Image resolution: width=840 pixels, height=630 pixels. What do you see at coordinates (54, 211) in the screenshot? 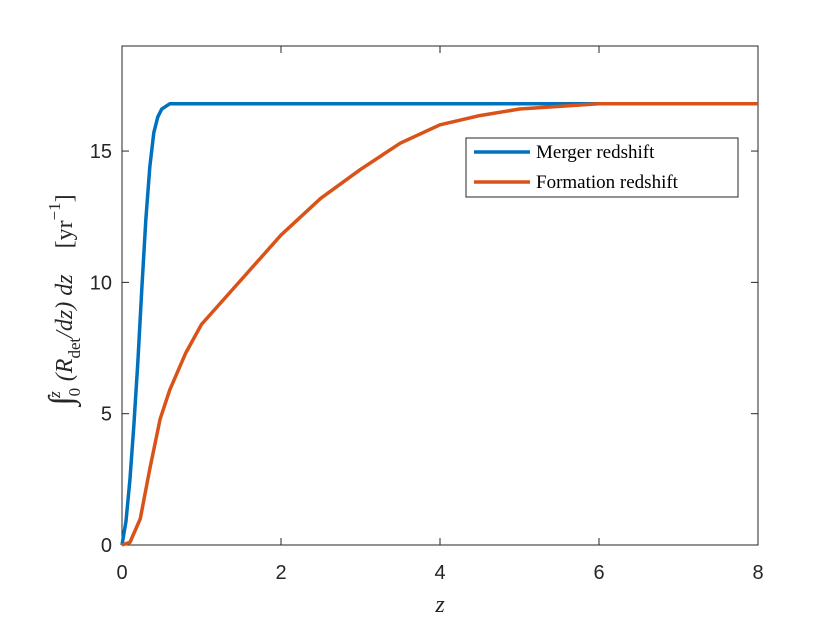
I see `y-label-part: −1` at bounding box center [54, 211].